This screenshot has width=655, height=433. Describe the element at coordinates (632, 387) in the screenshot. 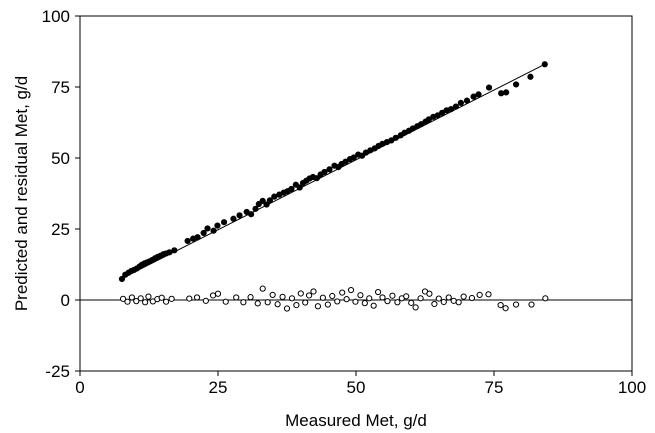

I see `x-tick-label: 100` at that location.